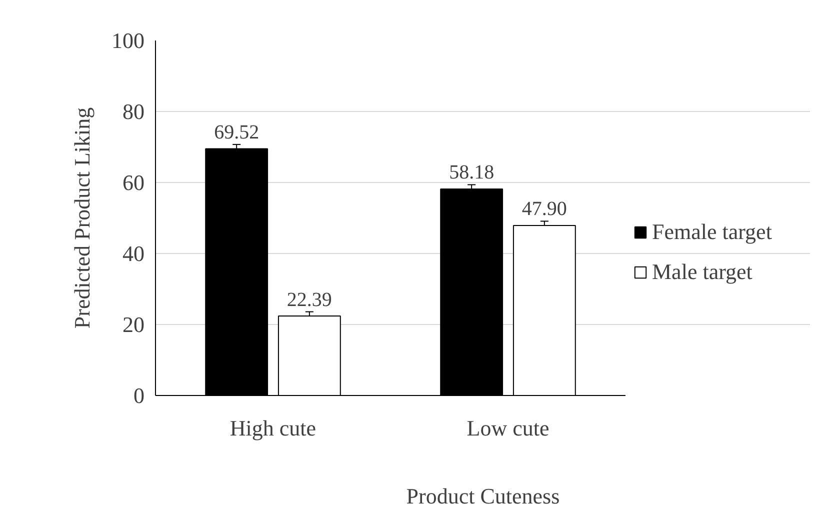 This screenshot has width=820, height=512. What do you see at coordinates (273, 428) in the screenshot?
I see `x-tick-label: High cute` at bounding box center [273, 428].